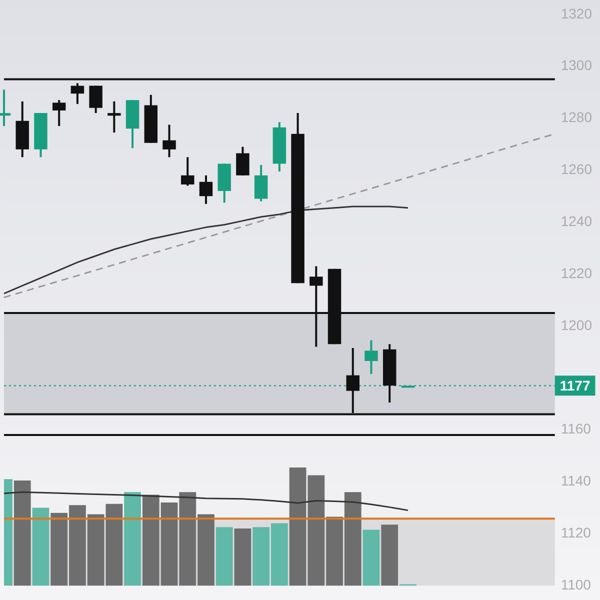  I want to click on y-tick-label: 1120, so click(576, 532).